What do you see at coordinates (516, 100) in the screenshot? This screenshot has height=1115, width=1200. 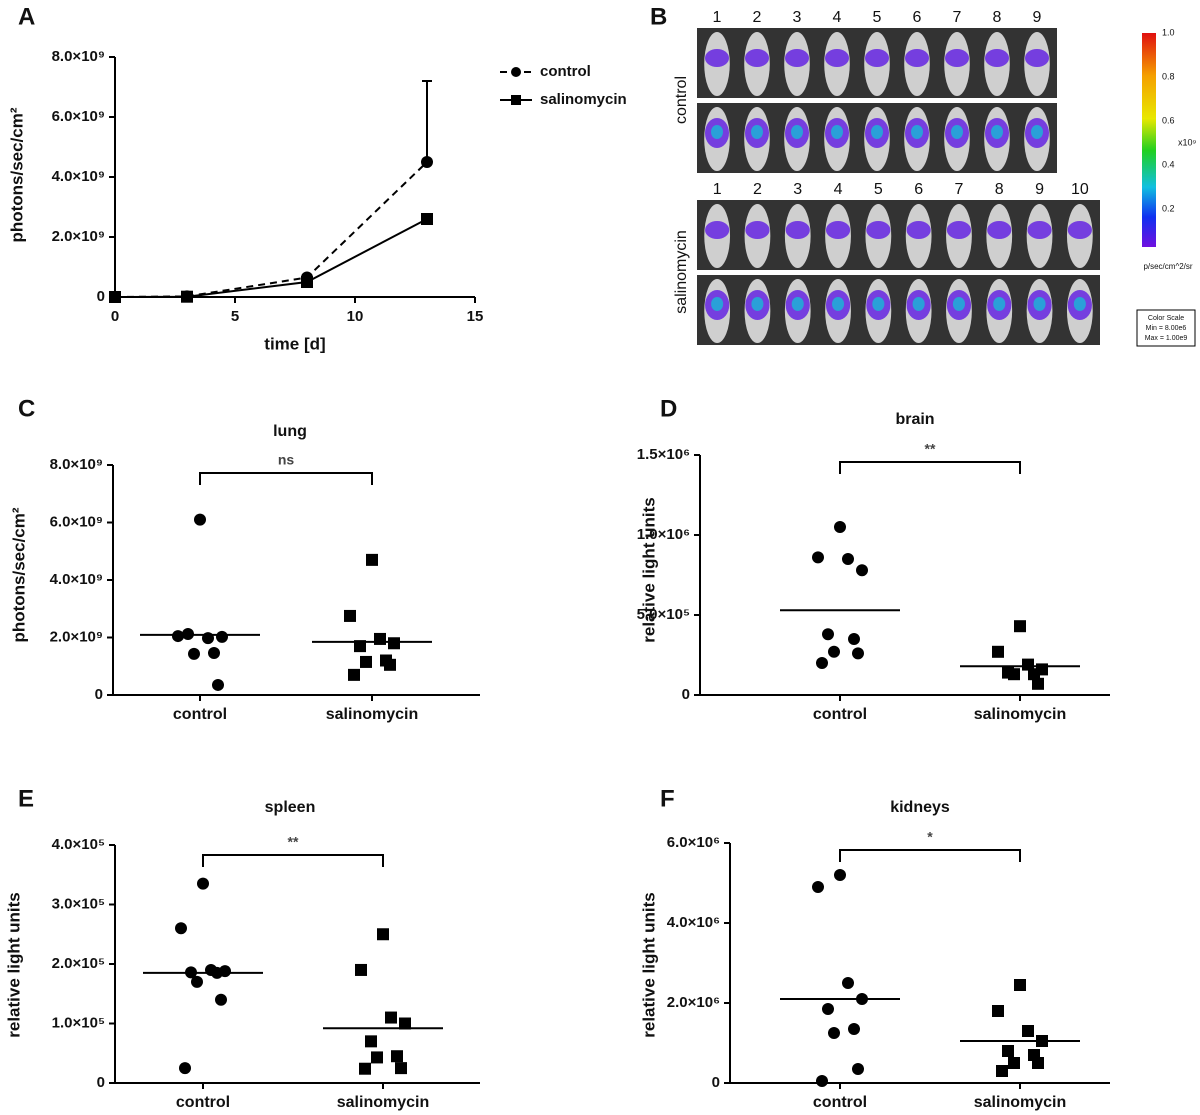 I see `legend-marker` at bounding box center [516, 100].